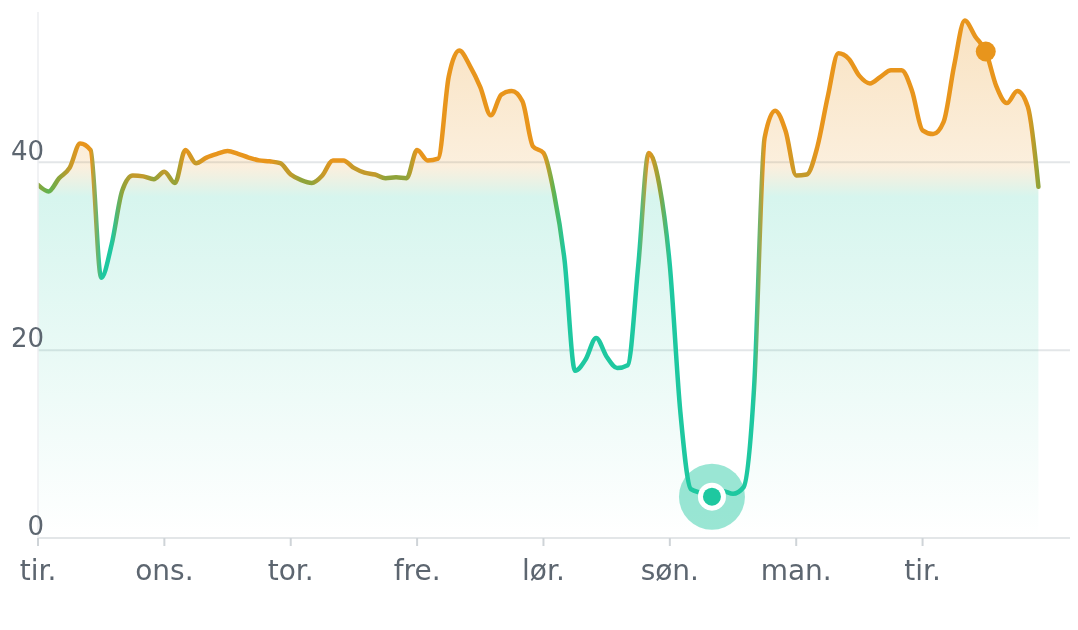 This screenshot has height=630, width=1078. What do you see at coordinates (796, 570) in the screenshot?
I see `x-tick-label: man.` at bounding box center [796, 570].